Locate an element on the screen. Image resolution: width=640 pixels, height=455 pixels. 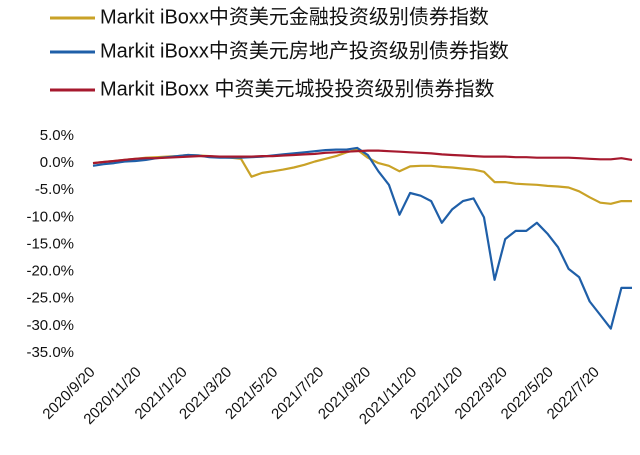
legend-label: Markit iBoxx中资美元金融投资级别债券指数 is located at coordinates (294, 16).